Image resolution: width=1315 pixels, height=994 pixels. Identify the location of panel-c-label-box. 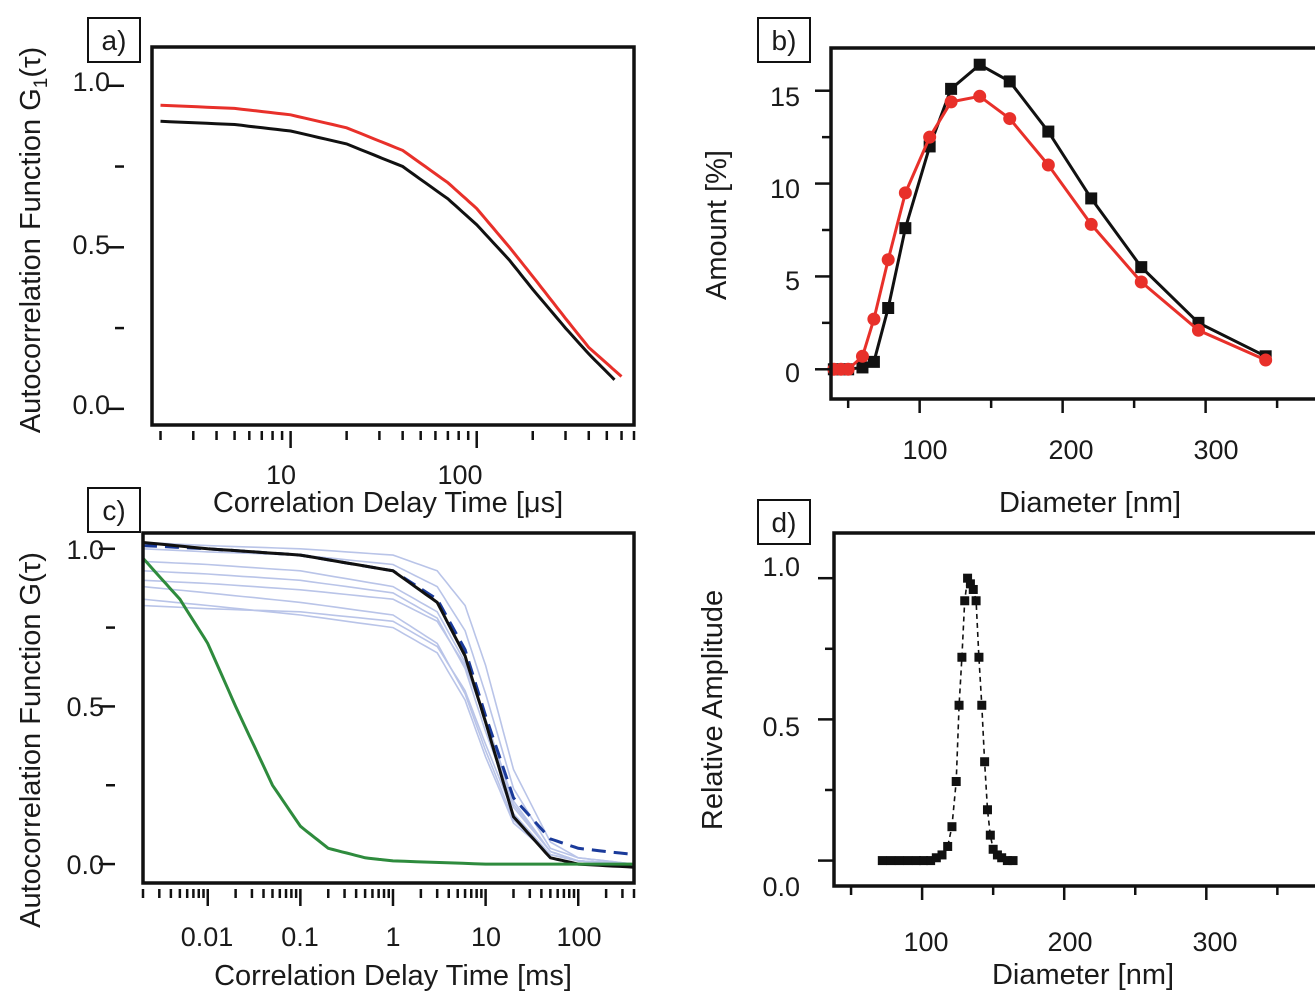
(114, 510).